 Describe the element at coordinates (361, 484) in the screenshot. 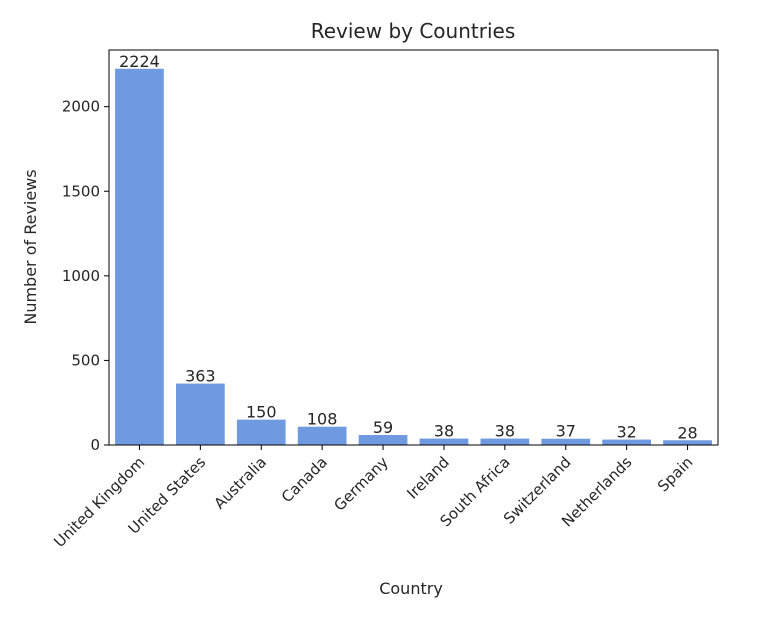

I see `x-tick-label: Germany` at that location.